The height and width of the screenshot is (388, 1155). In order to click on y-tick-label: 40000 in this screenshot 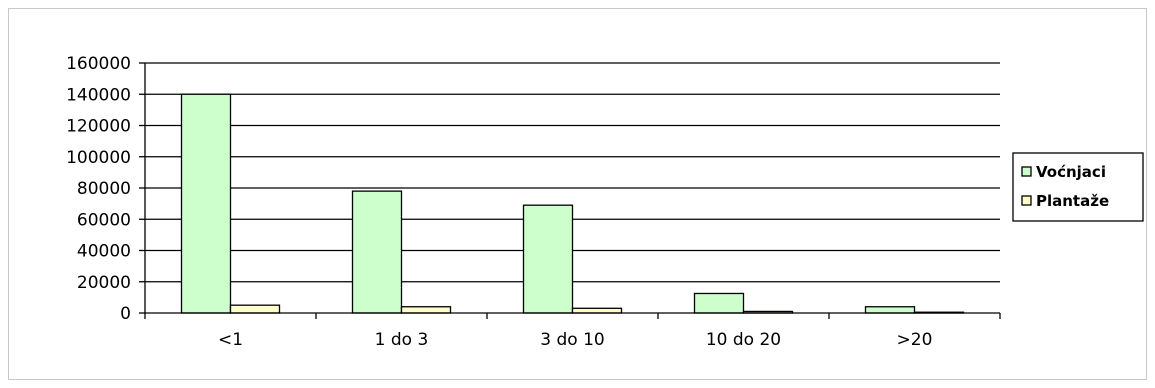, I will do `click(104, 252)`.